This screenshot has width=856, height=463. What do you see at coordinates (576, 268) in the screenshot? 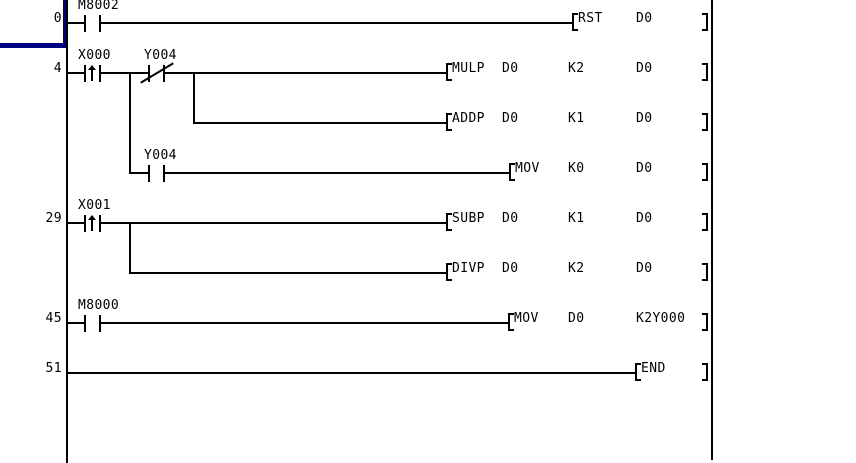
I see `instruction-divp-operand-2: K2` at bounding box center [576, 268].